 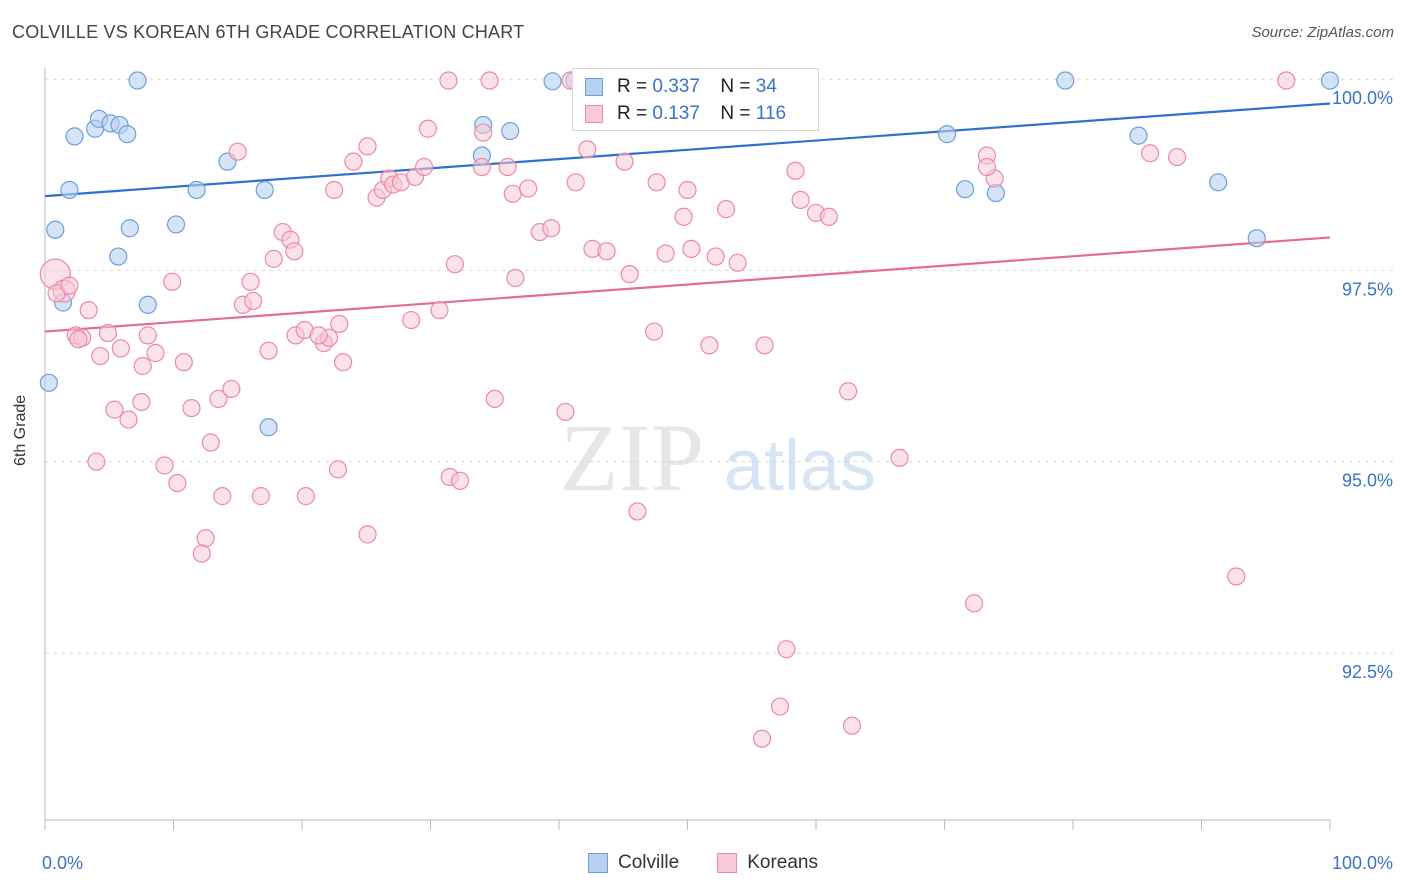 I want to click on n-value: 34, so click(x=766, y=86).